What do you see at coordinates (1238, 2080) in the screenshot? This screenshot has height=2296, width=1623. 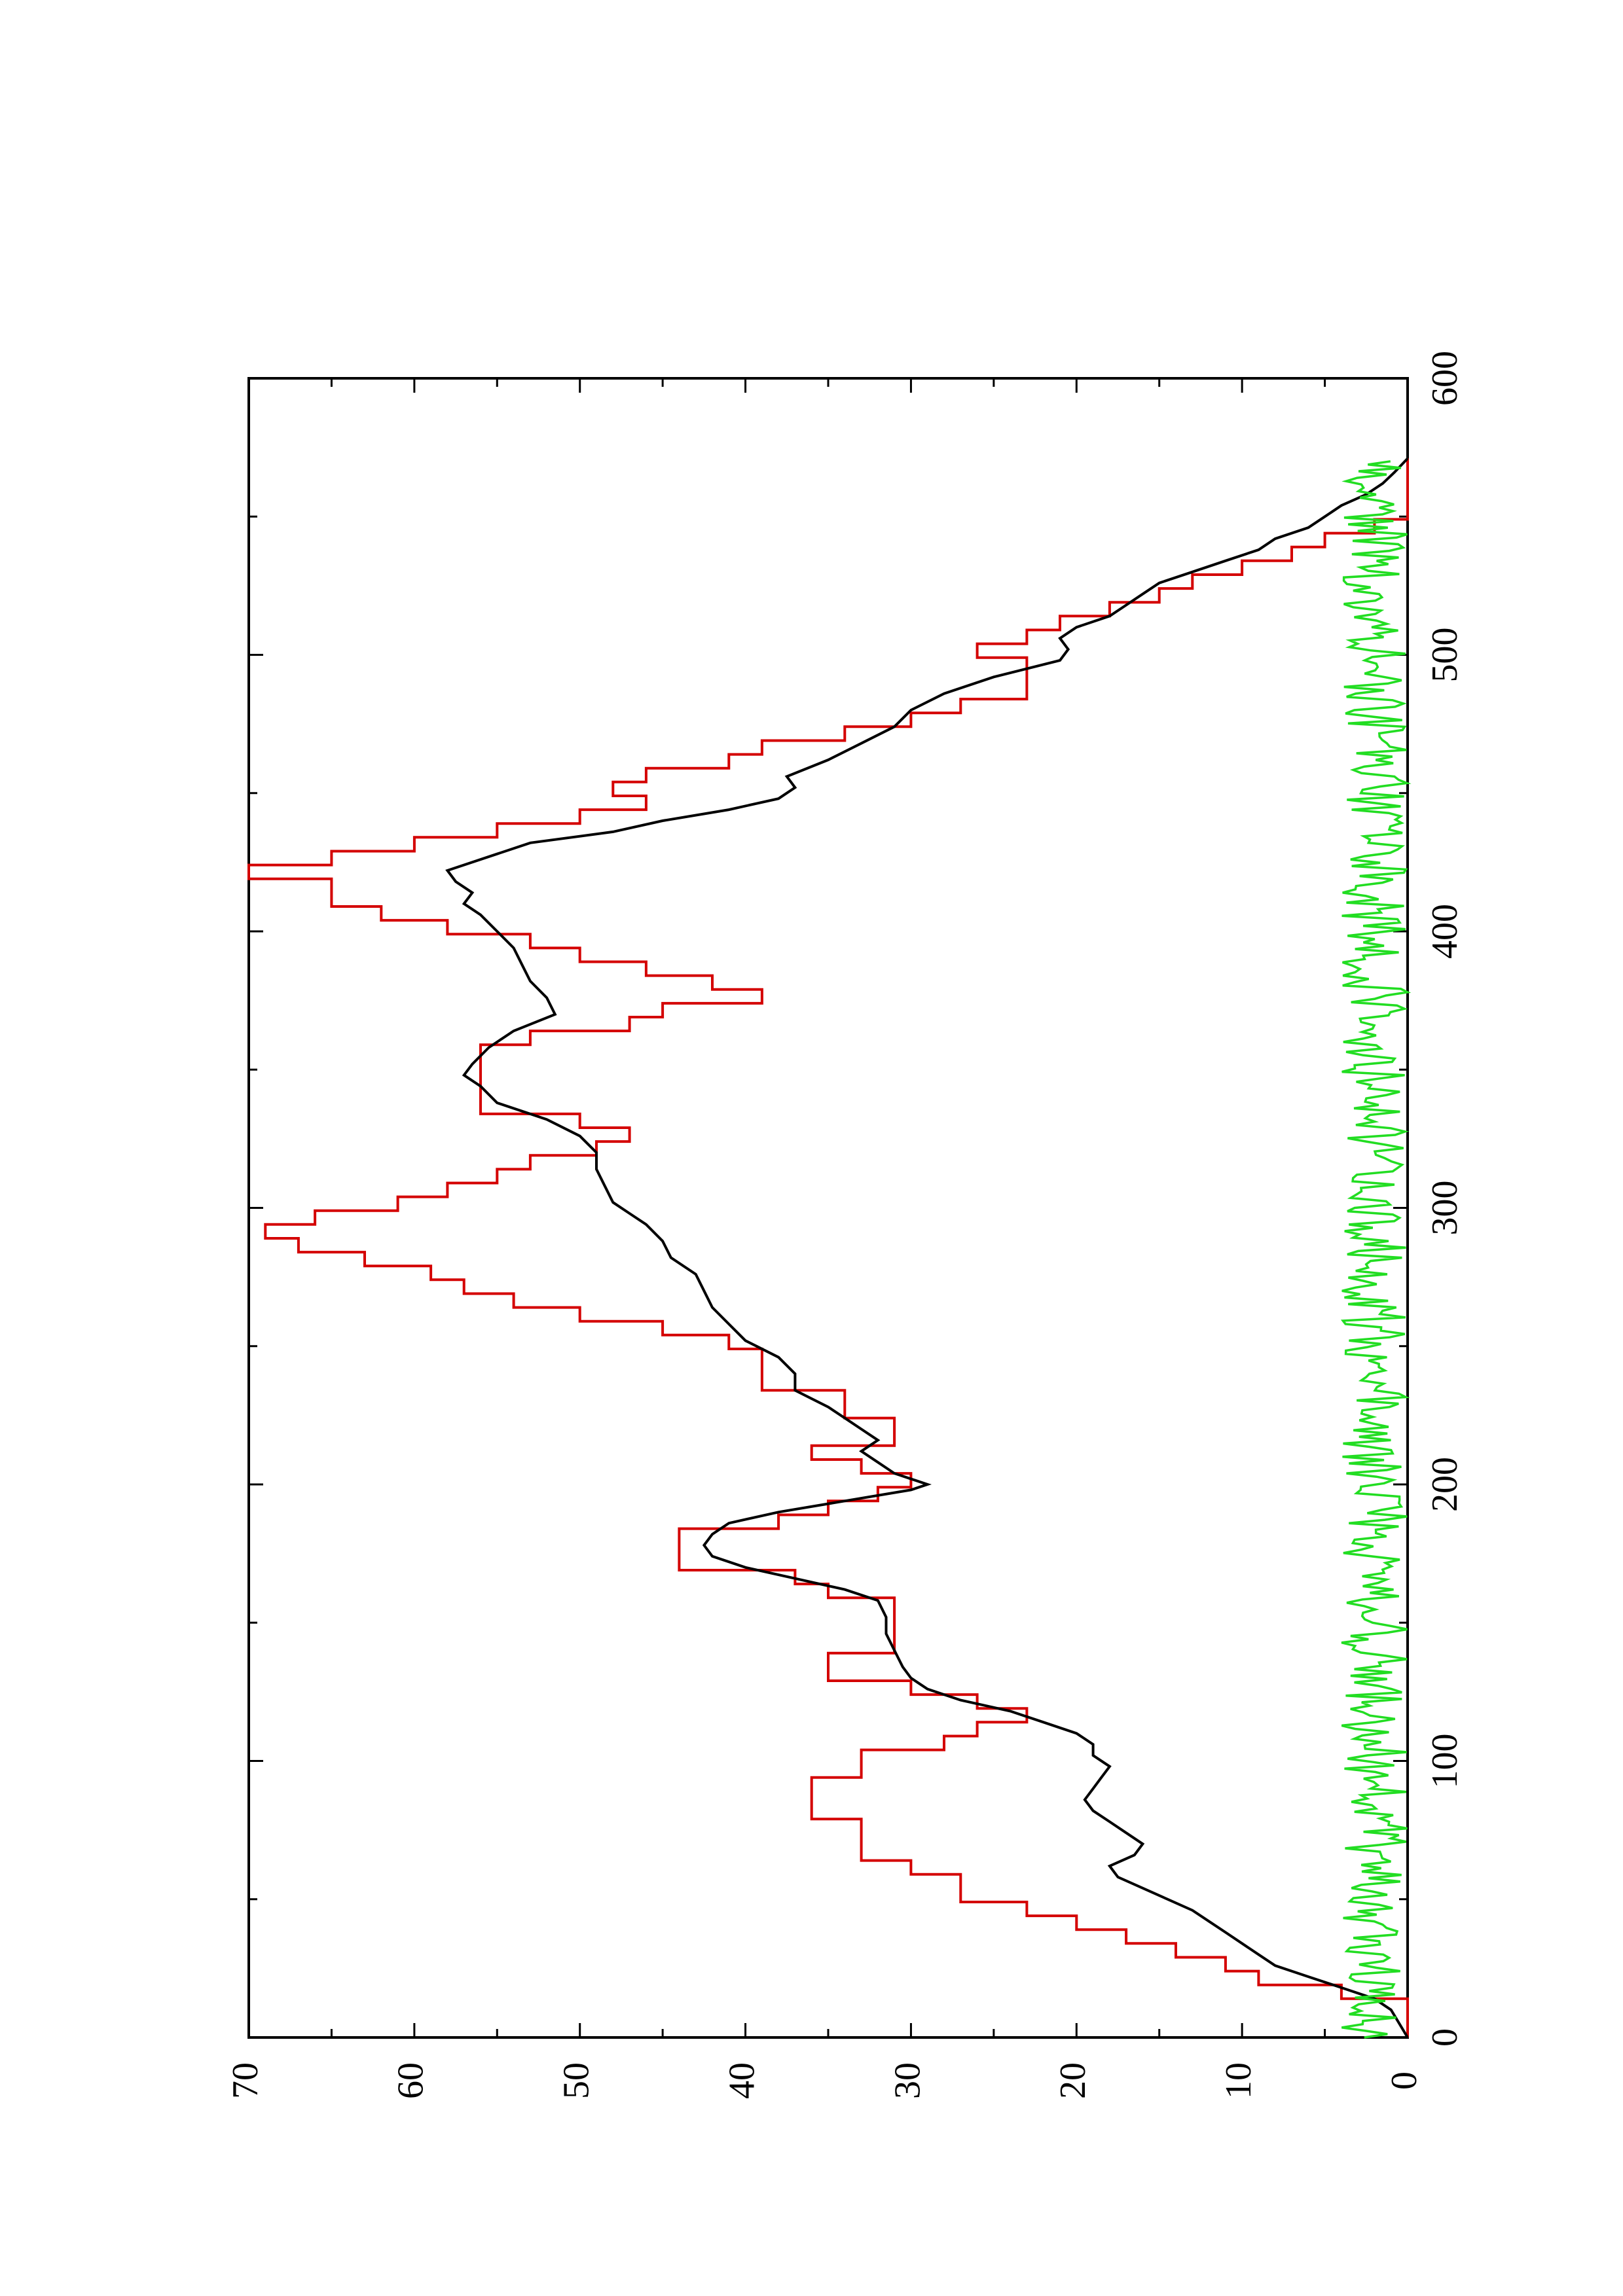 I see `y-tick-label: 10` at bounding box center [1238, 2080].